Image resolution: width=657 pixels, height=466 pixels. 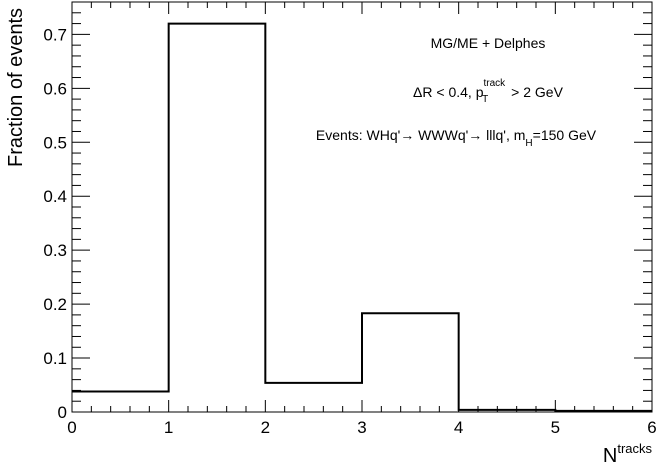 I want to click on x-axis-label-main: N, so click(x=610, y=455).